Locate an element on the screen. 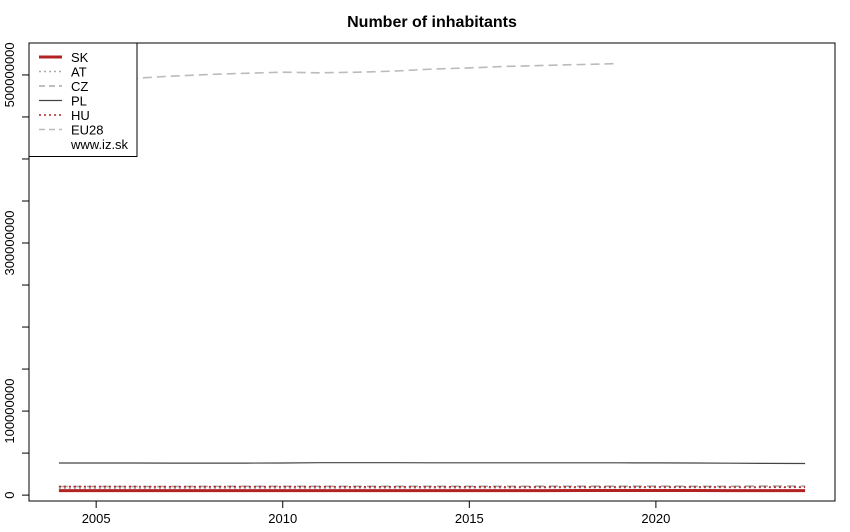 Image resolution: width=850 pixels, height=532 pixels. y-tick-label-300000000: 300000000 is located at coordinates (9, 242).